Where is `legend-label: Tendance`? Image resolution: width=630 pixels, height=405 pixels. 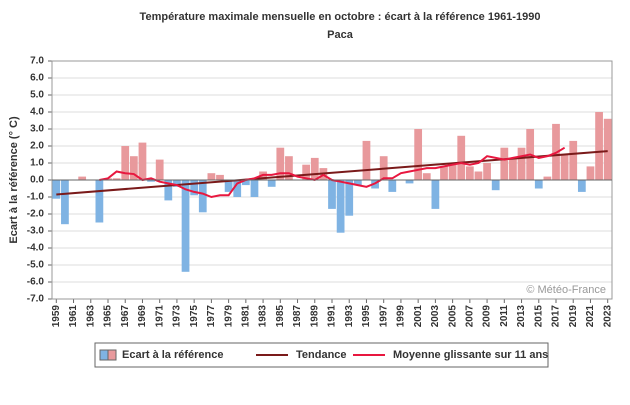
legend-label: Tendance is located at coordinates (321, 355).